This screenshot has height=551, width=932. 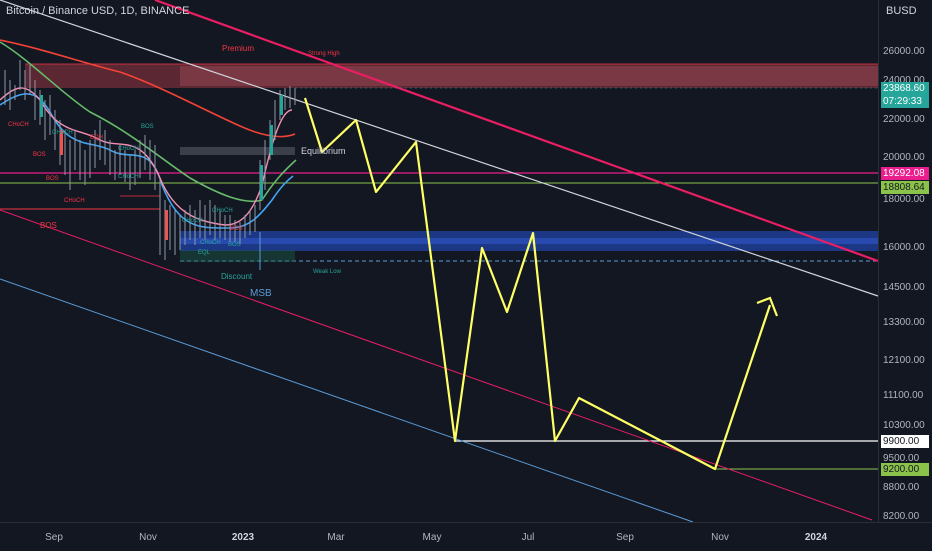 I want to click on time-axis-label: Jul, so click(x=528, y=537).